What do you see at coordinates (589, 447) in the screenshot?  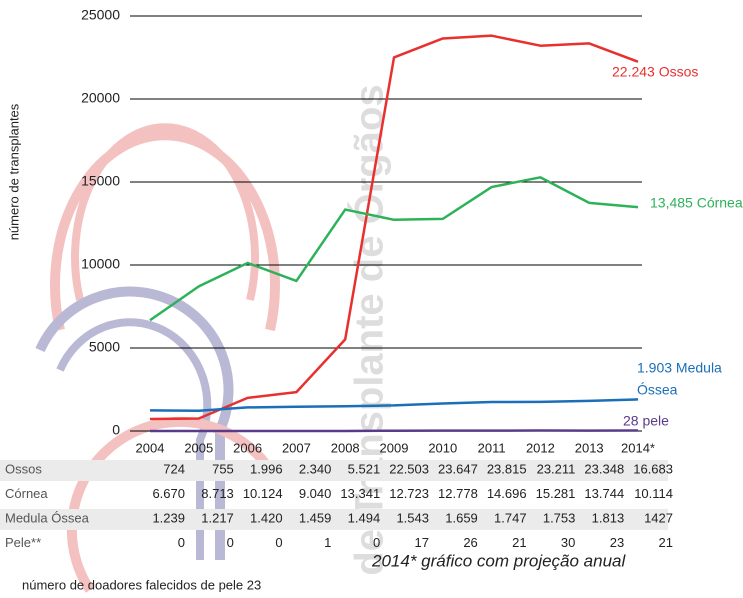 I see `x-tick-label: 2013` at bounding box center [589, 447].